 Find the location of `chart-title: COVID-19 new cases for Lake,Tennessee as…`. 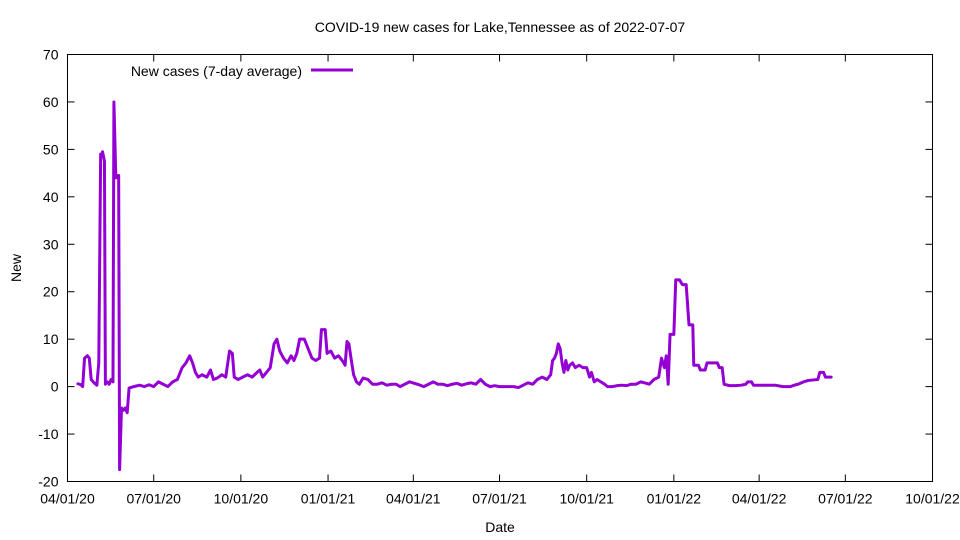

chart-title: COVID-19 new cases for Lake,Tennessee as… is located at coordinates (500, 27).